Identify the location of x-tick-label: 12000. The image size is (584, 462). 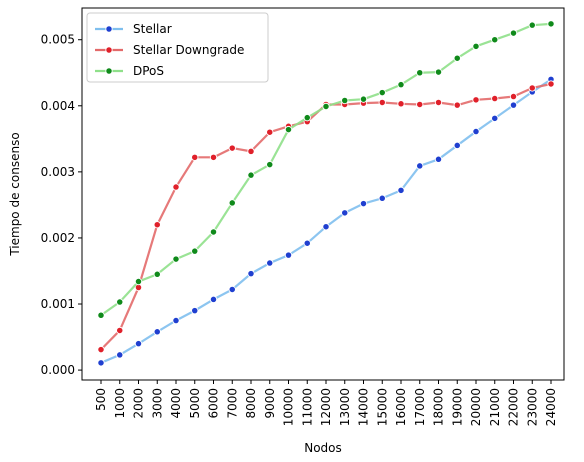
(326, 407).